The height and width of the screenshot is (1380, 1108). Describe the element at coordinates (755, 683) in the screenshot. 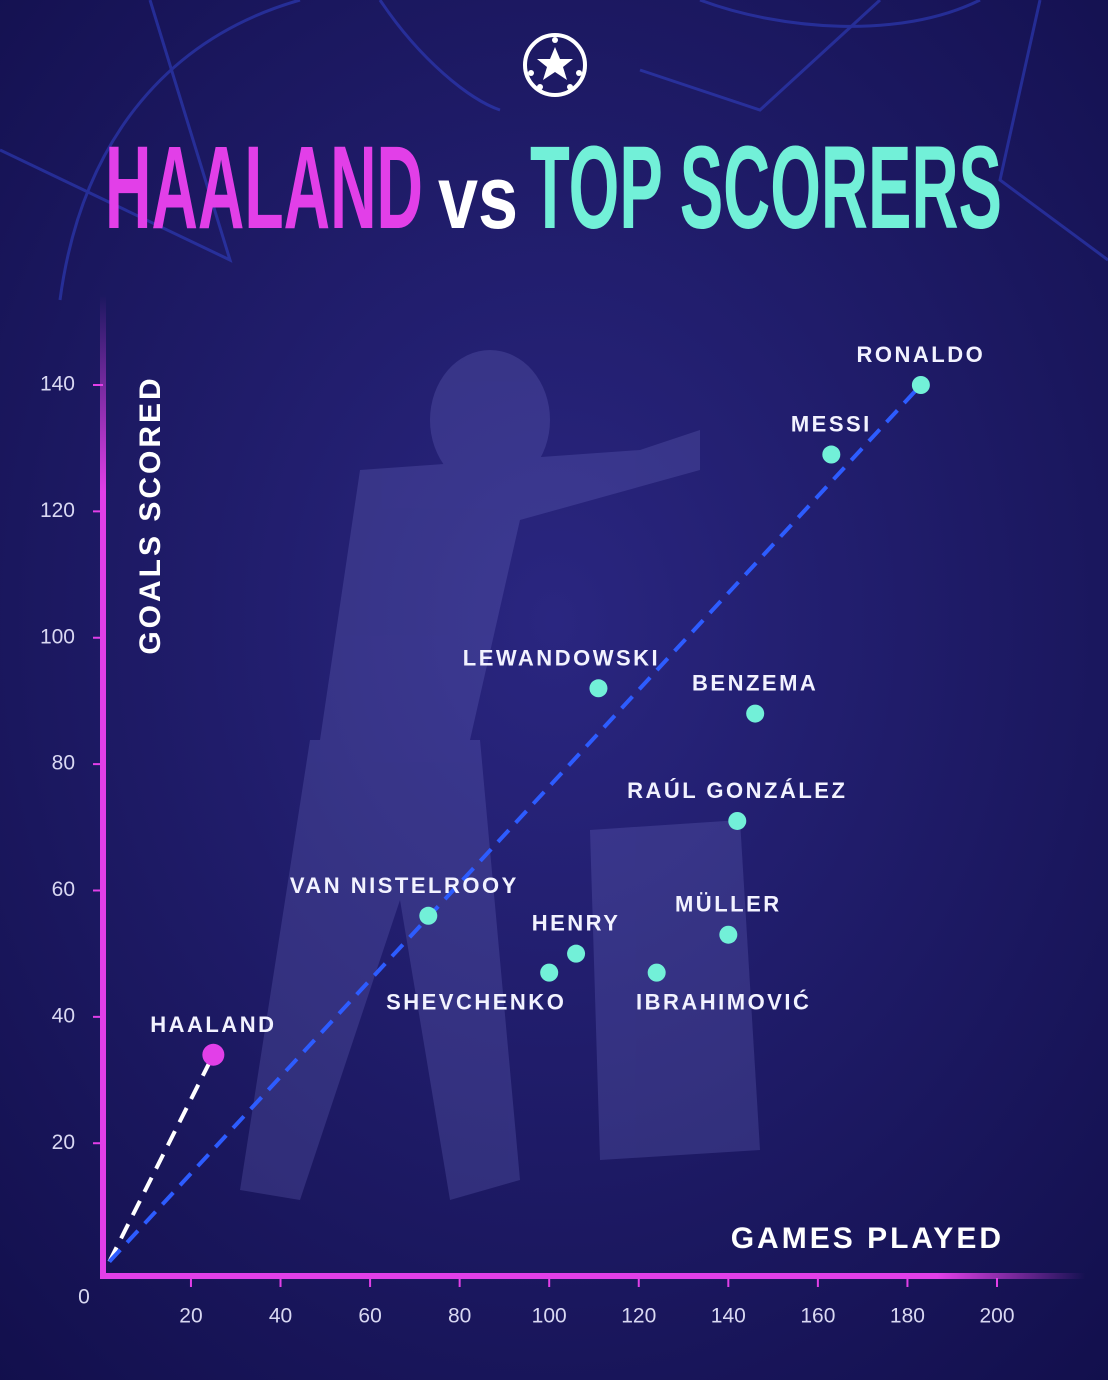

I see `point-label: BENZEMA` at that location.